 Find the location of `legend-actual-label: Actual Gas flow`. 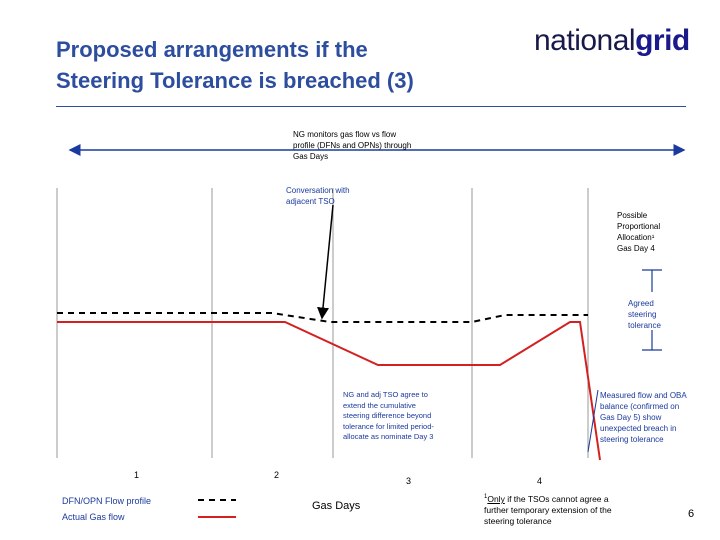

legend-actual-label: Actual Gas flow is located at coordinates (93, 517).